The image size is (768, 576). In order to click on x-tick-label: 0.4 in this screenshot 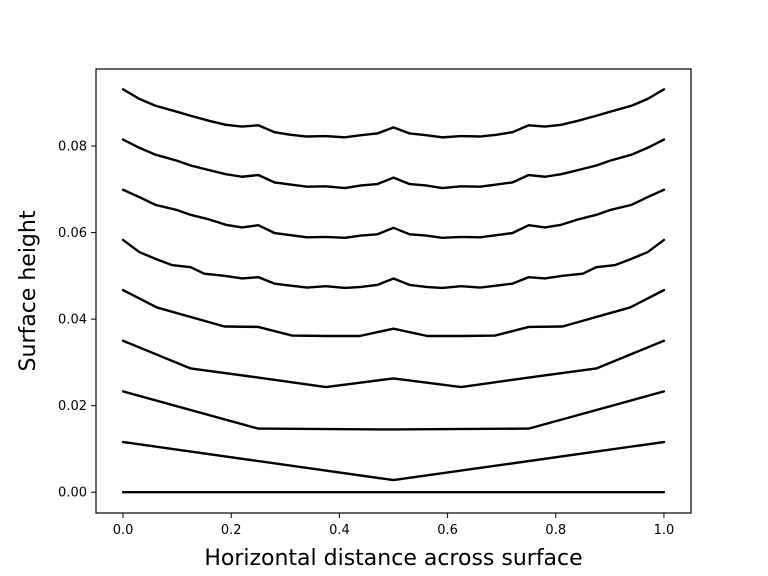, I will do `click(339, 530)`.